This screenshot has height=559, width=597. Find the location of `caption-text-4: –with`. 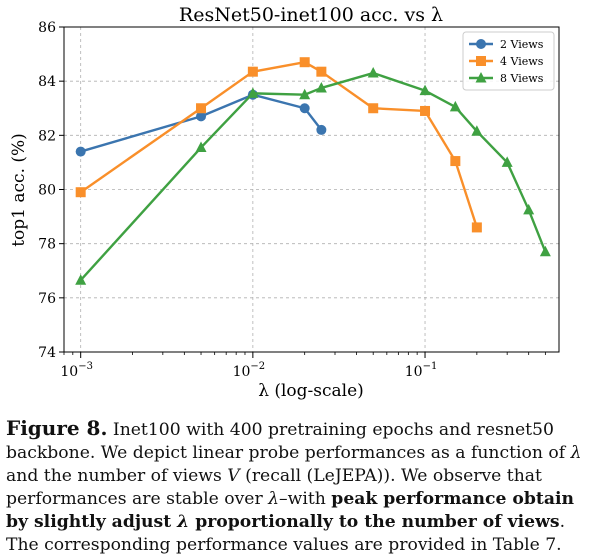

caption-text-4: –with is located at coordinates (305, 499).